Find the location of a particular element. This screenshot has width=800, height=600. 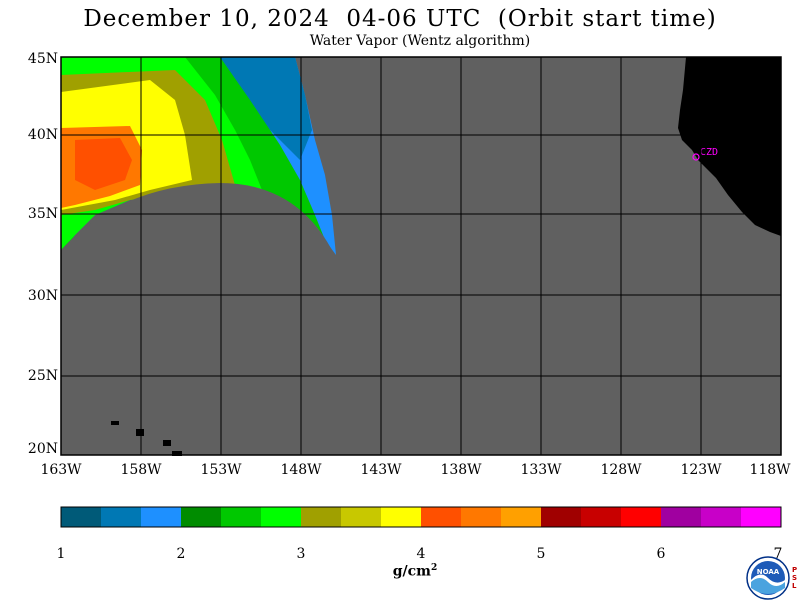

lon-label-123w: 123W is located at coordinates (701, 470).